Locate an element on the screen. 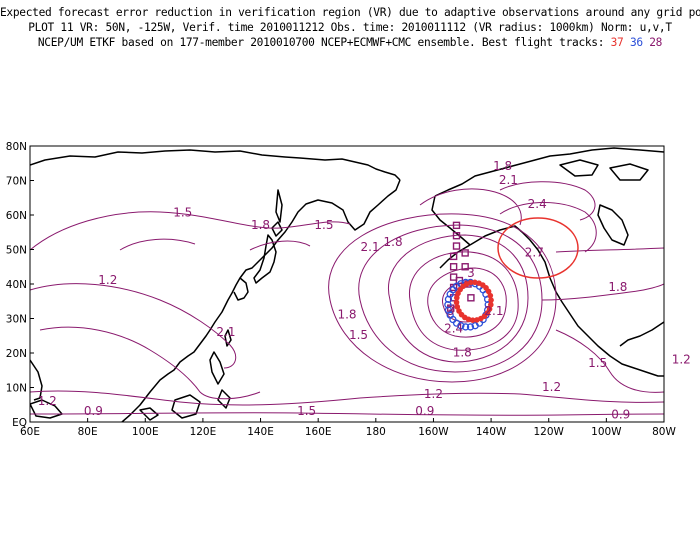 The height and width of the screenshot is (540, 700). lat-label: 80N is located at coordinates (16, 147).